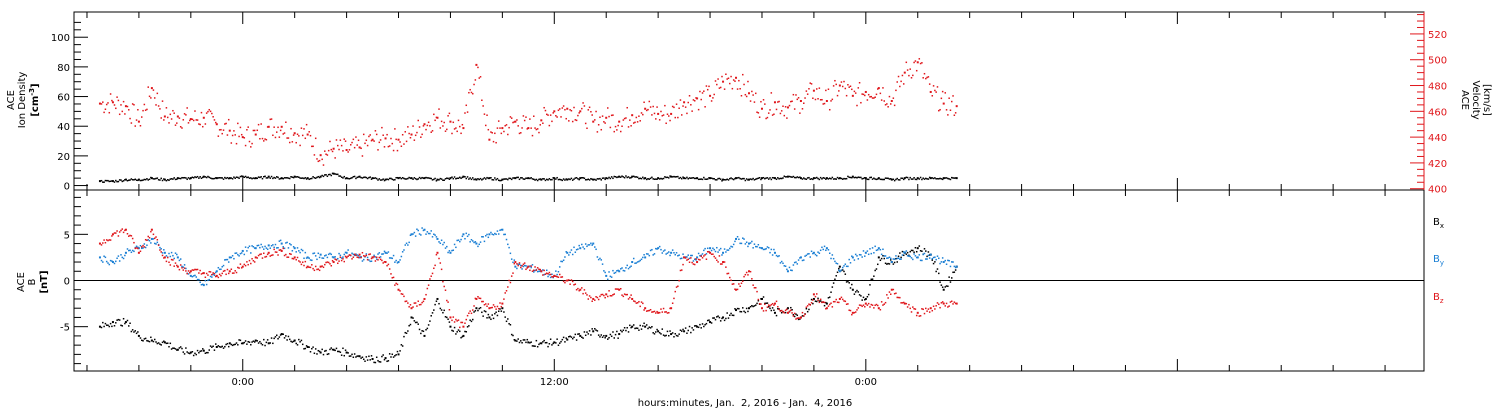 This screenshot has width=1500, height=410. What do you see at coordinates (904, 178) in the screenshot?
I see `density-point` at bounding box center [904, 178].